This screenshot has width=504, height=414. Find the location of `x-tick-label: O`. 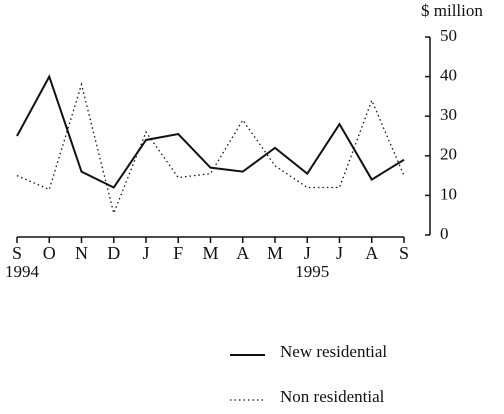

x-tick-label: O is located at coordinates (49, 253).